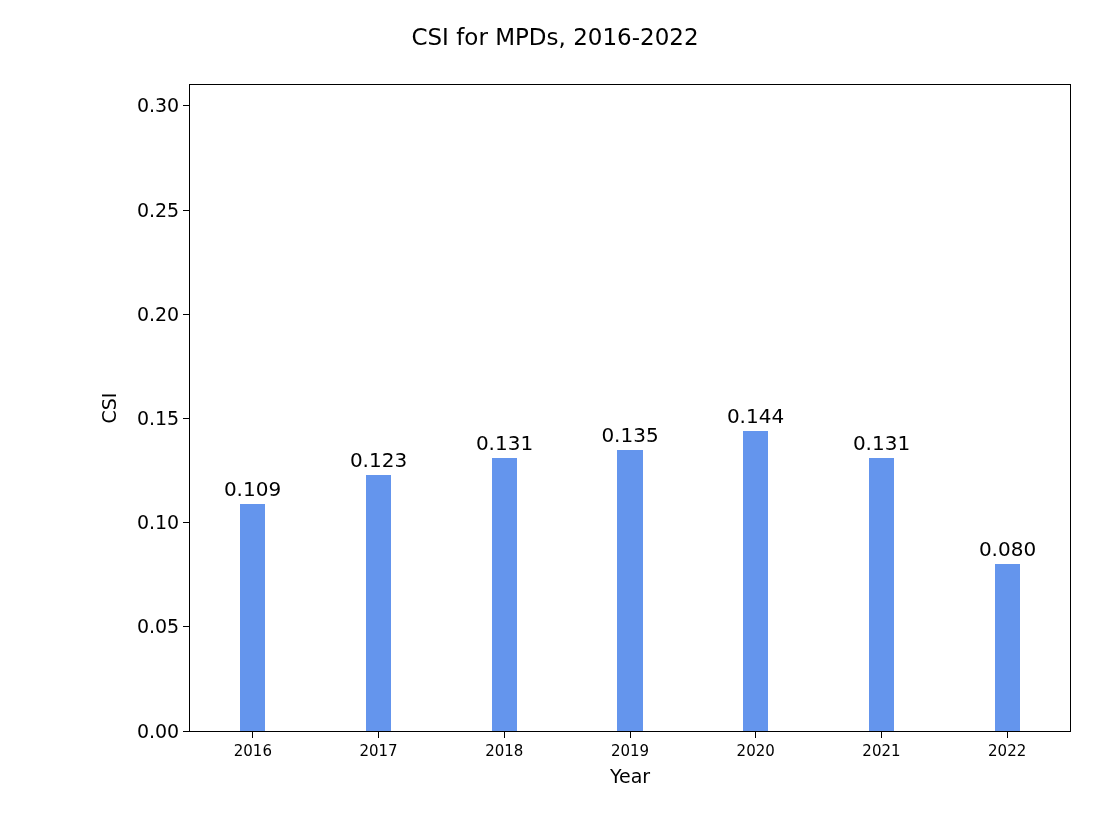  I want to click on y-tick-label: 0.25, so click(158, 209).